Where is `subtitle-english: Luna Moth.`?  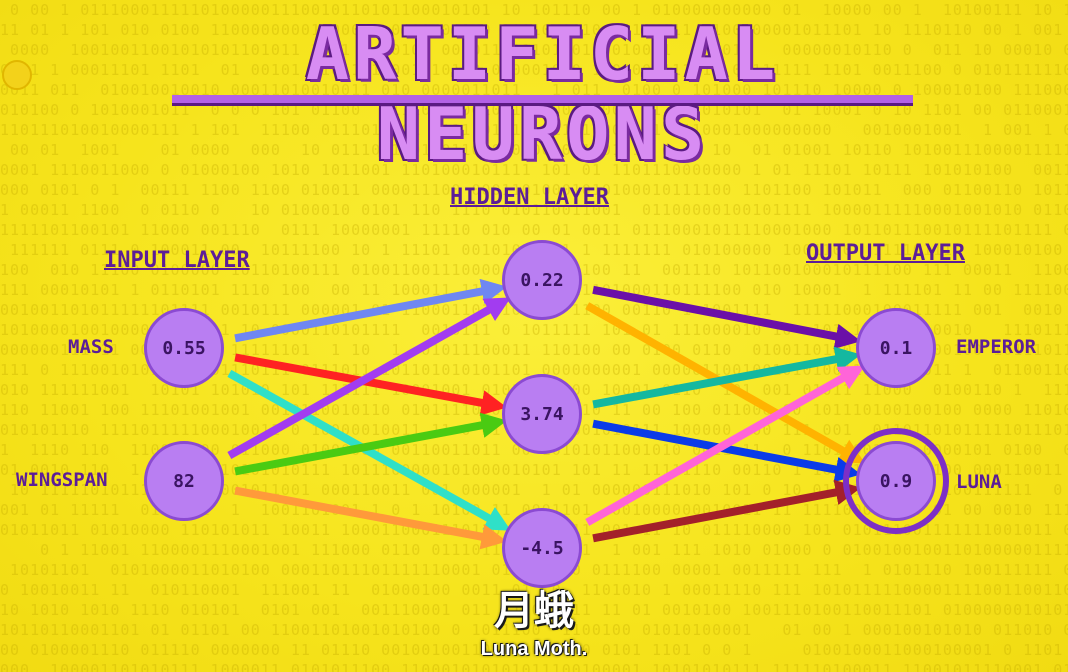 subtitle-english: Luna Moth. is located at coordinates (534, 649).